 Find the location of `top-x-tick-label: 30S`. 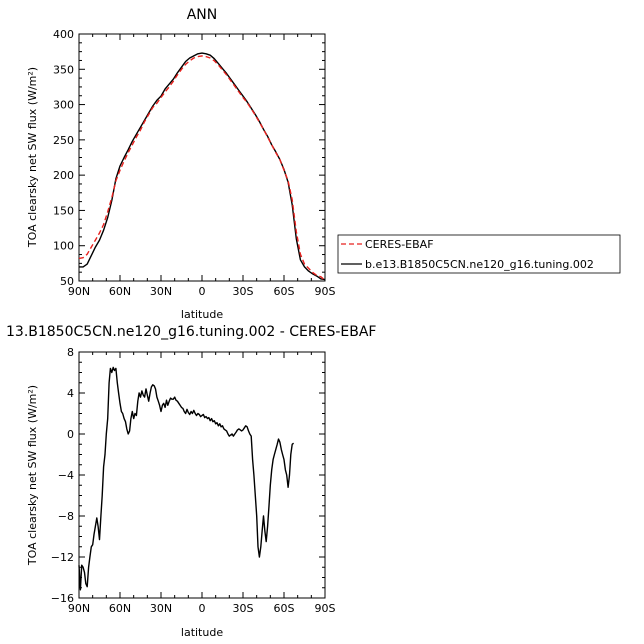

top-x-tick-label: 30S is located at coordinates (243, 291).